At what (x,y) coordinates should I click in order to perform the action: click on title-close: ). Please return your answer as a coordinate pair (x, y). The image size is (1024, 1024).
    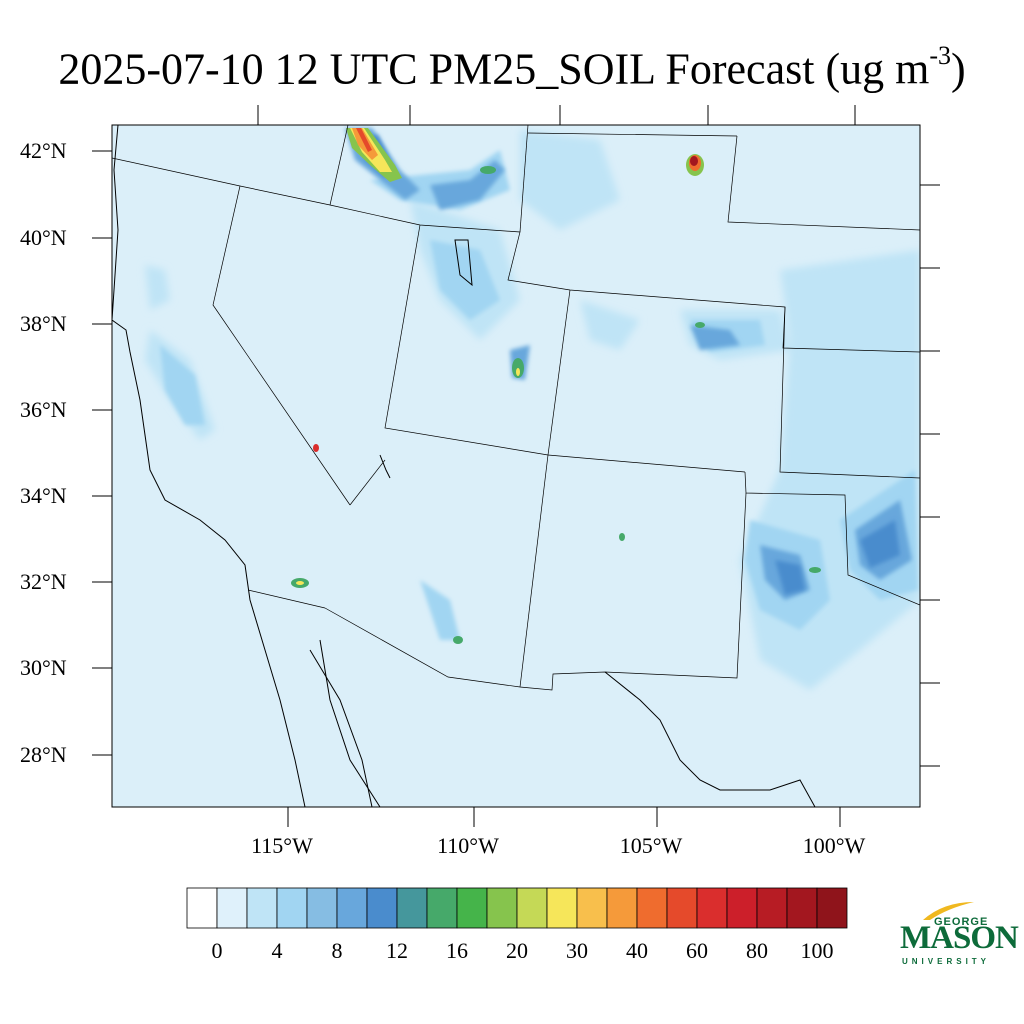
    Looking at the image, I should click on (958, 69).